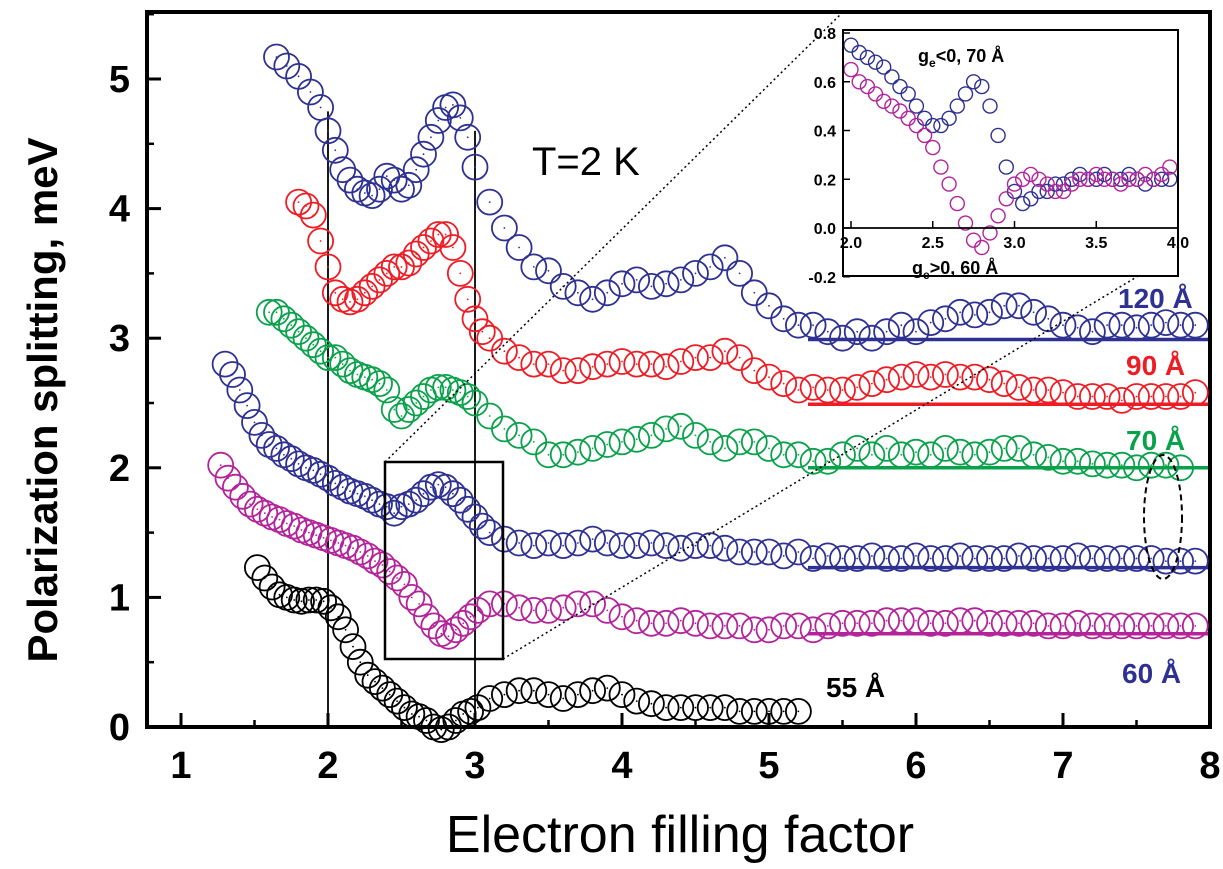 The width and height of the screenshot is (1223, 869). Describe the element at coordinates (1010, 146) in the screenshot. I see `inset-data-points` at that location.